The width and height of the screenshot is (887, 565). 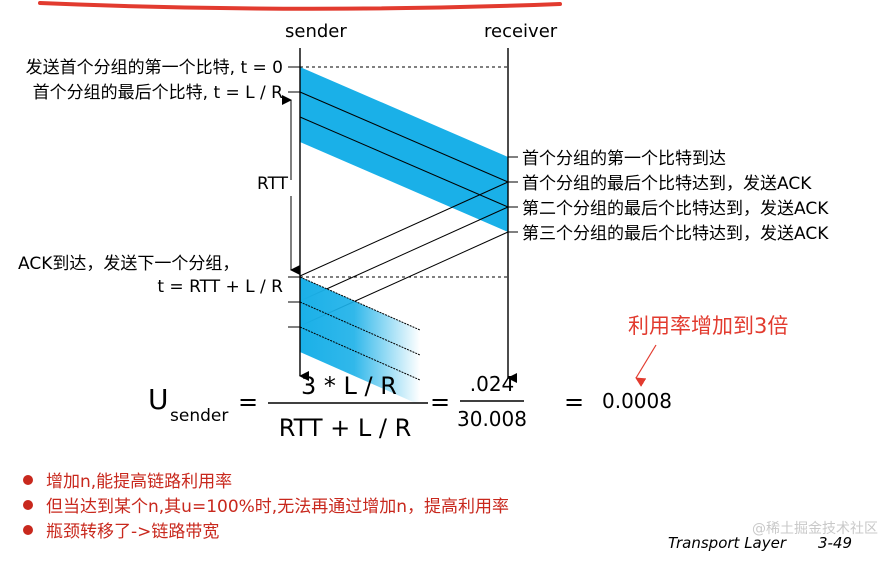 I want to click on eq-equals-3: =, so click(x=574, y=402).